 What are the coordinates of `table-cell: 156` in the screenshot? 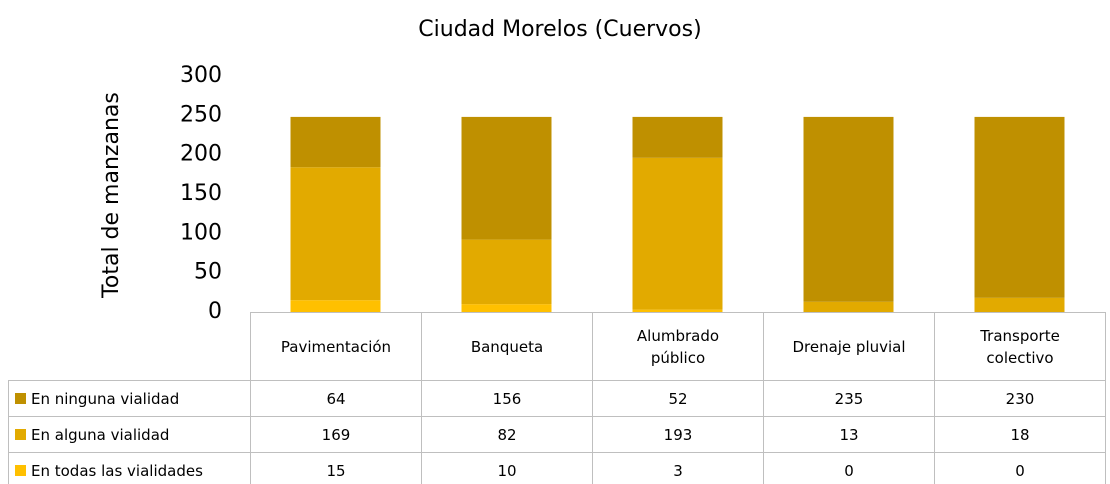 It's located at (507, 398).